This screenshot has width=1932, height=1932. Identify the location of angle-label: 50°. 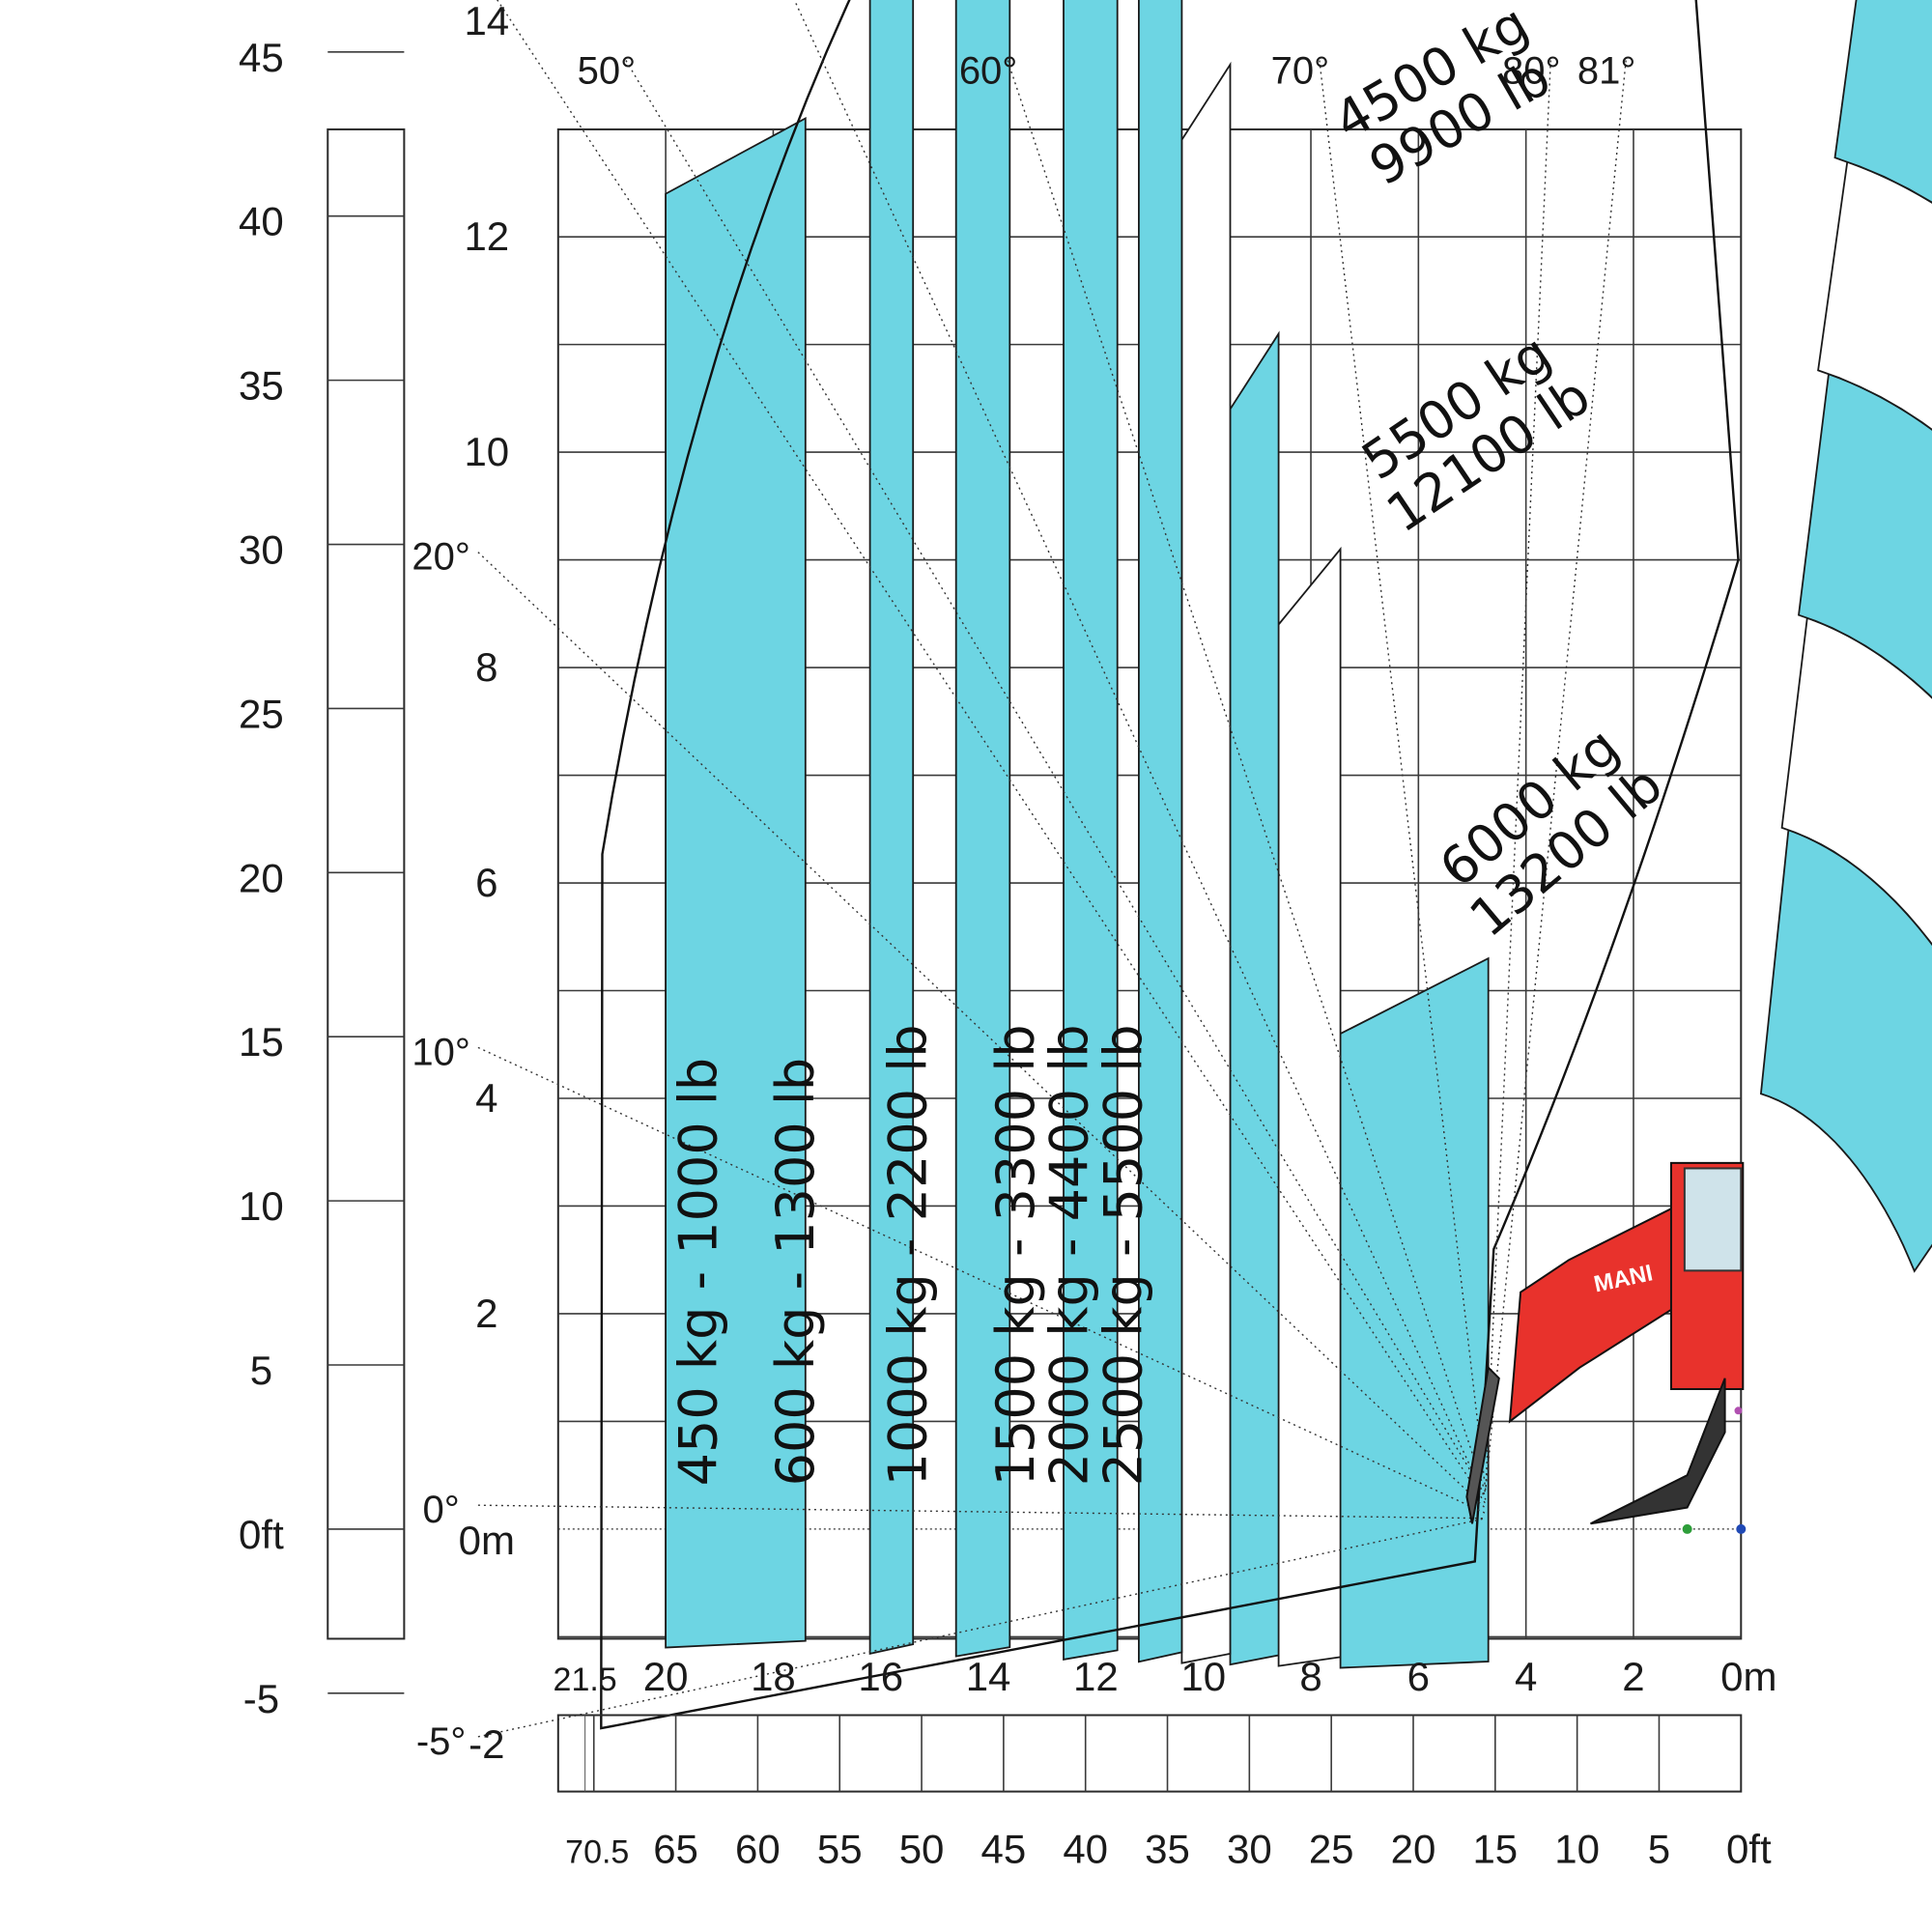
(607, 71).